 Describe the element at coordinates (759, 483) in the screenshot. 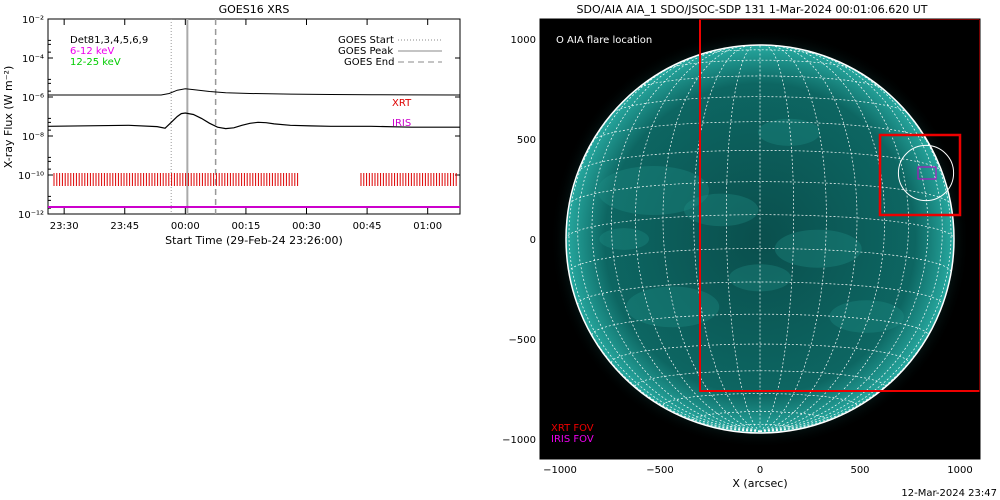

I see `aia-x-label: X (arcsec)` at that location.